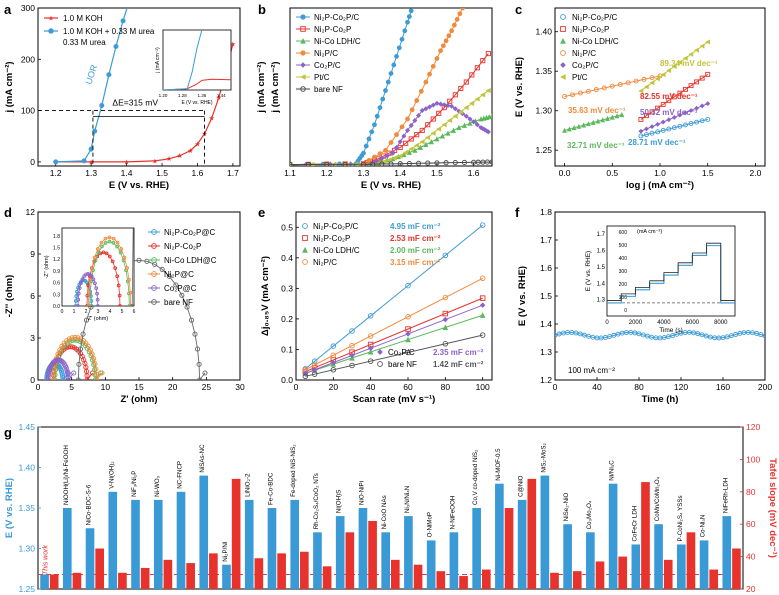 The height and width of the screenshot is (595, 779). What do you see at coordinates (546, 240) in the screenshot?
I see `y-tick-label: 1.7` at bounding box center [546, 240].